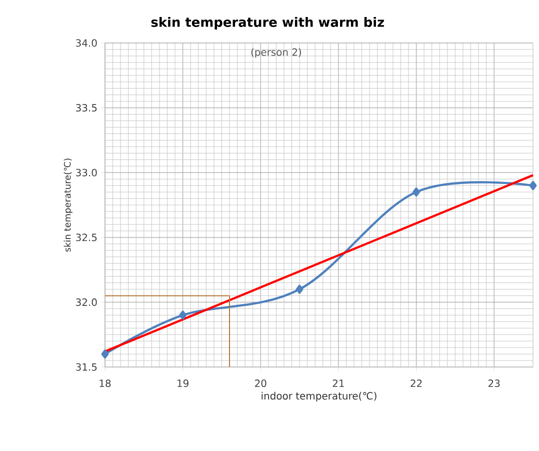  Describe the element at coordinates (86, 238) in the screenshot. I see `y-tick-label: 32.5` at that location.